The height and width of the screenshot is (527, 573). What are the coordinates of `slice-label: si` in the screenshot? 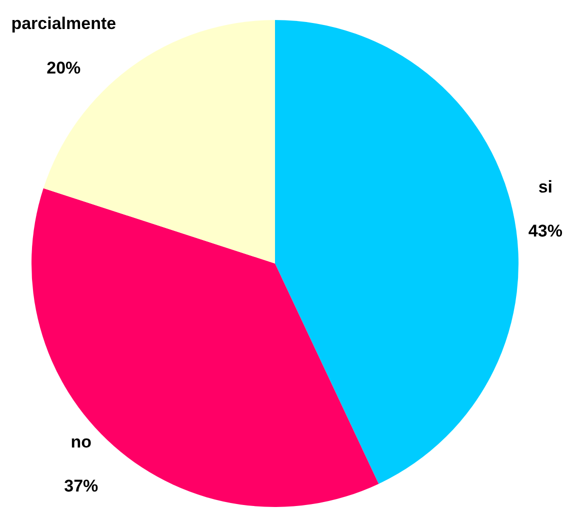 It's located at (545, 186).